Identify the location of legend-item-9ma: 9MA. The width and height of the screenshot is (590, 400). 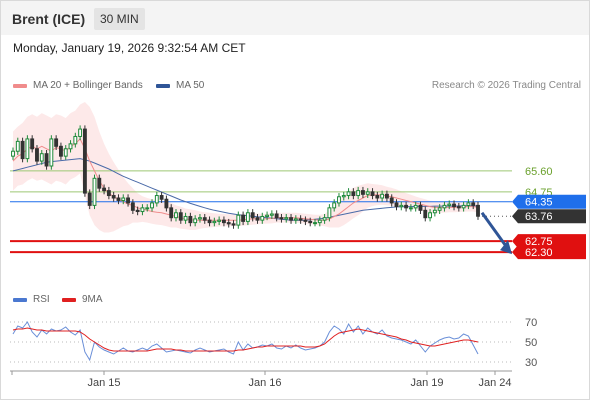
(82, 299).